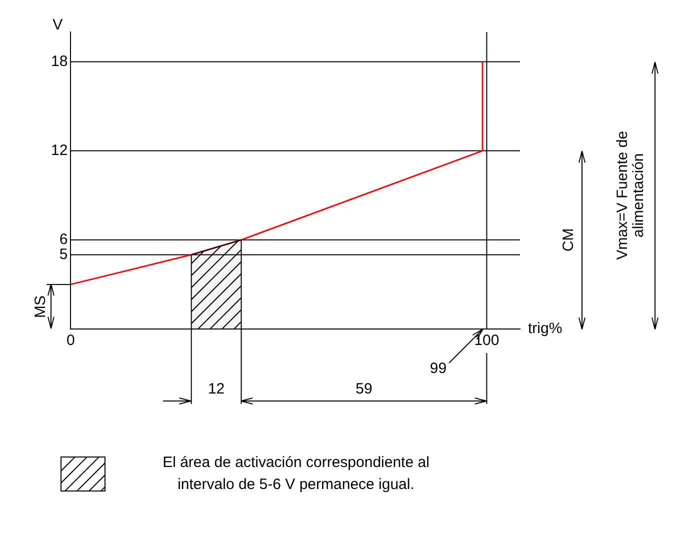 The width and height of the screenshot is (688, 533). Describe the element at coordinates (438, 369) in the screenshot. I see `annotation: 99` at that location.